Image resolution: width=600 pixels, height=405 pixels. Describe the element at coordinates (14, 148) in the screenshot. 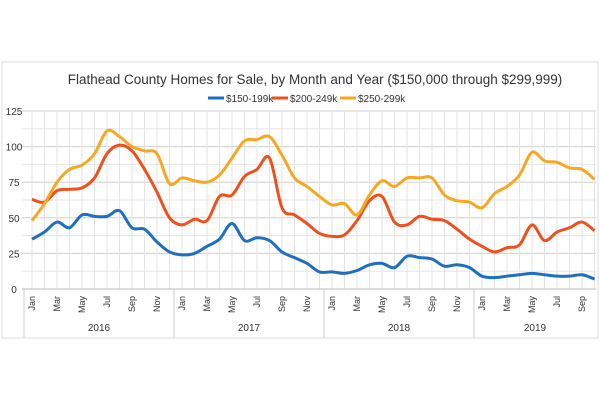

I see `y-tick-label: 100` at that location.